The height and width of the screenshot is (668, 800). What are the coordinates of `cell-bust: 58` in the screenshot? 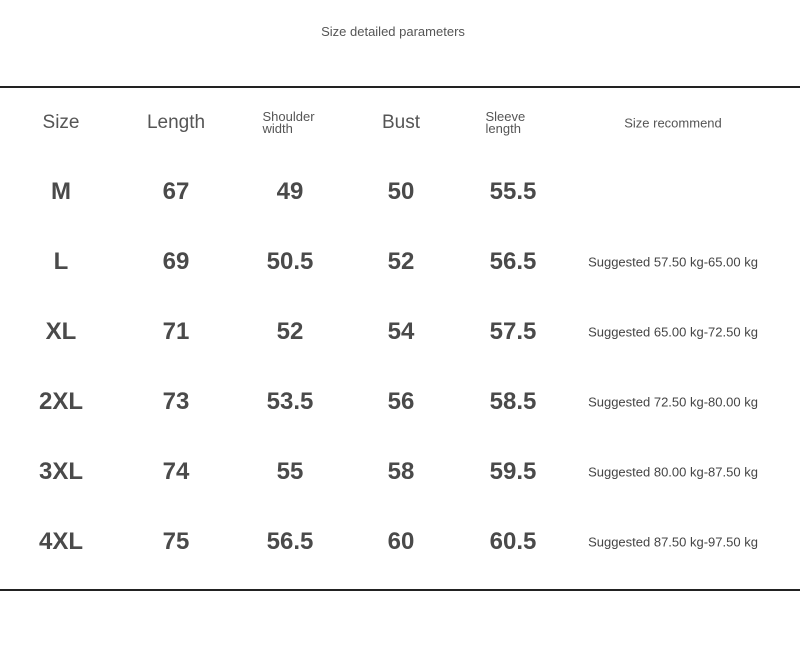 It's located at (401, 471).